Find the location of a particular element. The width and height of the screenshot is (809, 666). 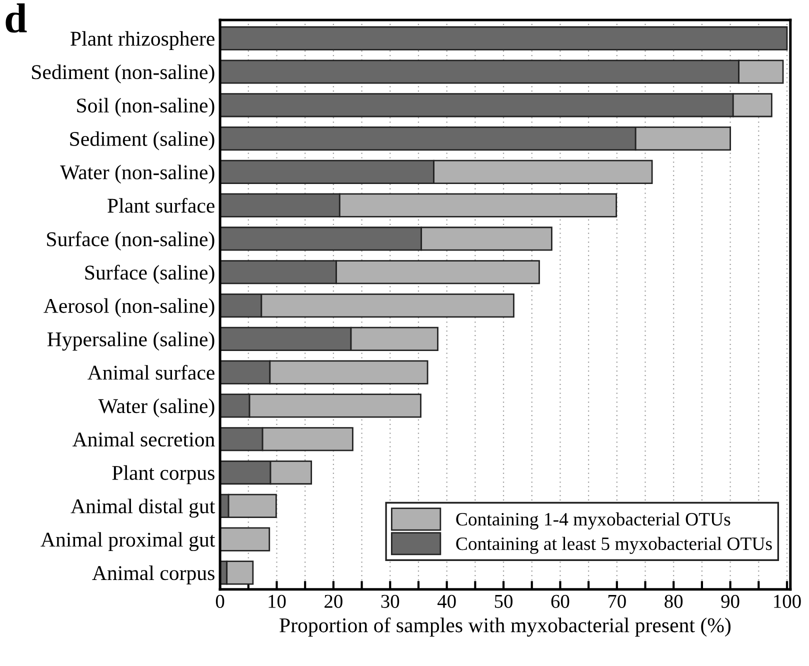

y-tick-label: Surface (non-saline) is located at coordinates (130, 241).